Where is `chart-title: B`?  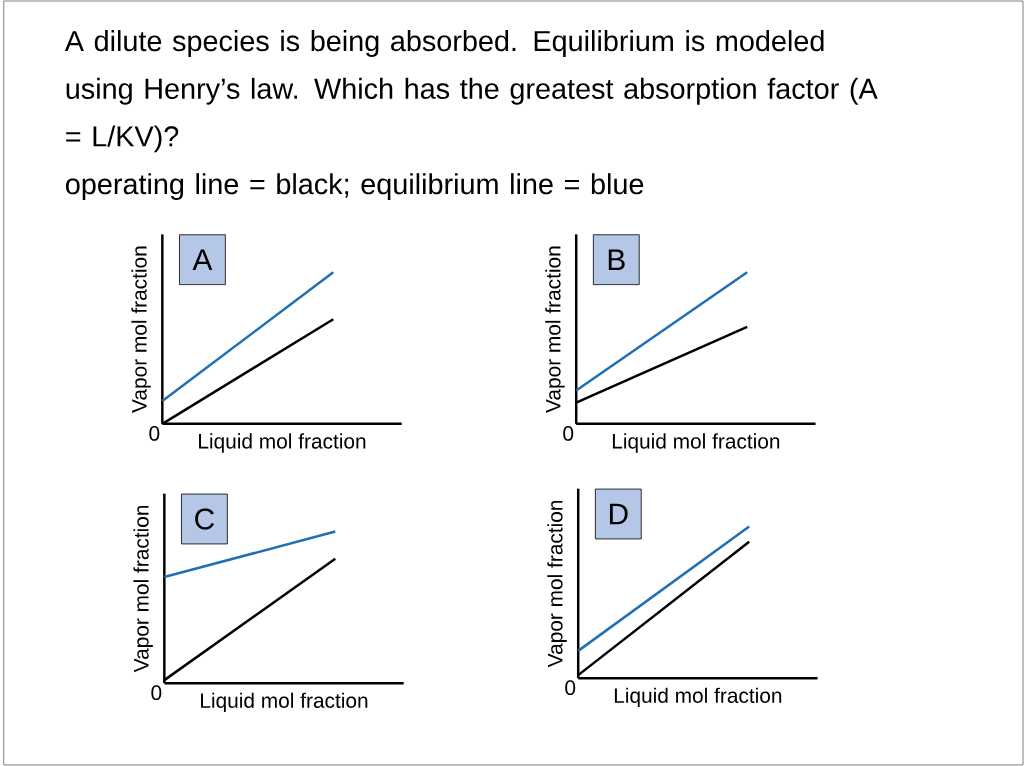
chart-title: B is located at coordinates (616, 259).